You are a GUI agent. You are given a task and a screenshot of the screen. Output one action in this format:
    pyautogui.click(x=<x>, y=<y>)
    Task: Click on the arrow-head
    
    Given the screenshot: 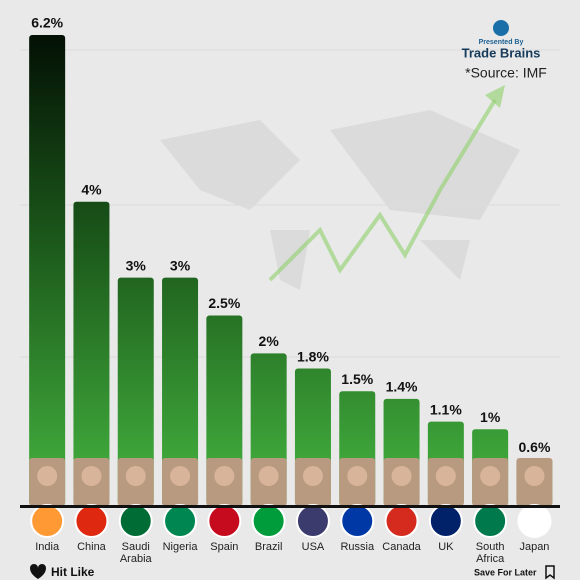 What is the action you would take?
    pyautogui.click(x=495, y=96)
    